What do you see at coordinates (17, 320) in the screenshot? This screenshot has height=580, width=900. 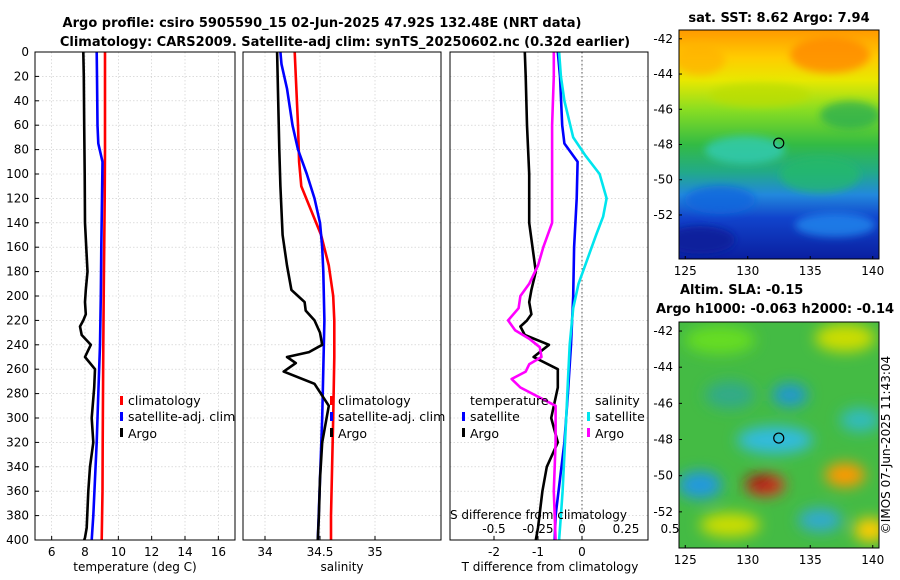 I see `y-tick-label: 220` at bounding box center [17, 320].